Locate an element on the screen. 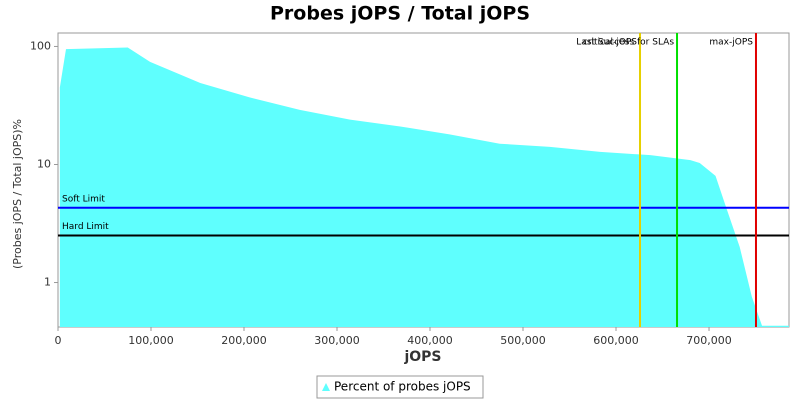 The width and height of the screenshot is (800, 400). x-tick-label: 200,000 is located at coordinates (244, 340).